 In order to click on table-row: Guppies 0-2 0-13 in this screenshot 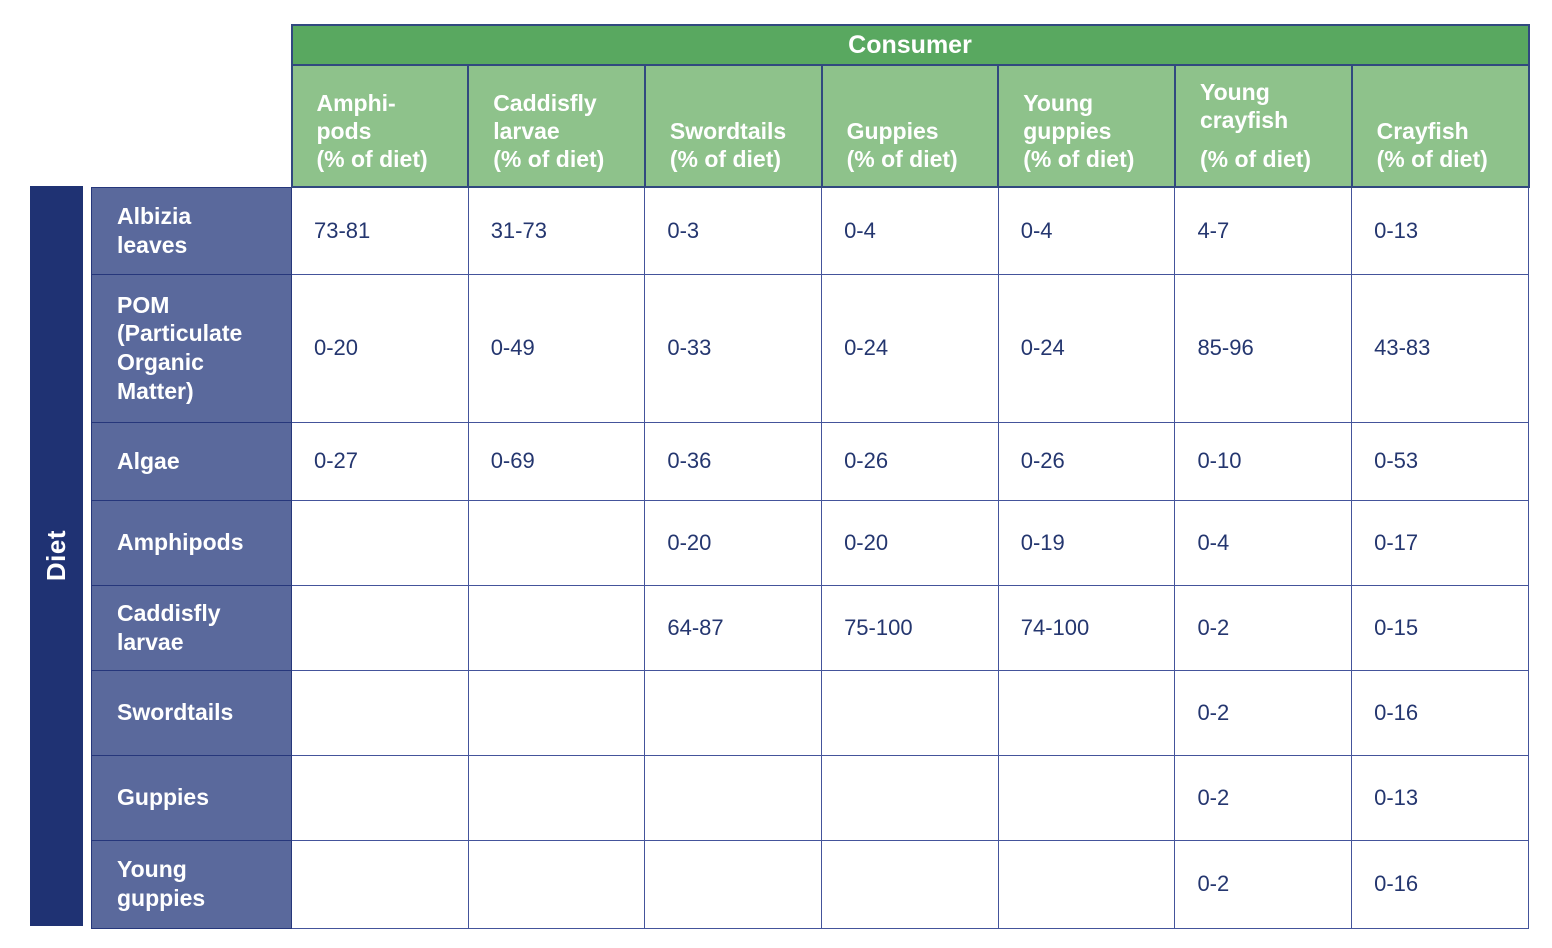, I will do `click(810, 797)`.